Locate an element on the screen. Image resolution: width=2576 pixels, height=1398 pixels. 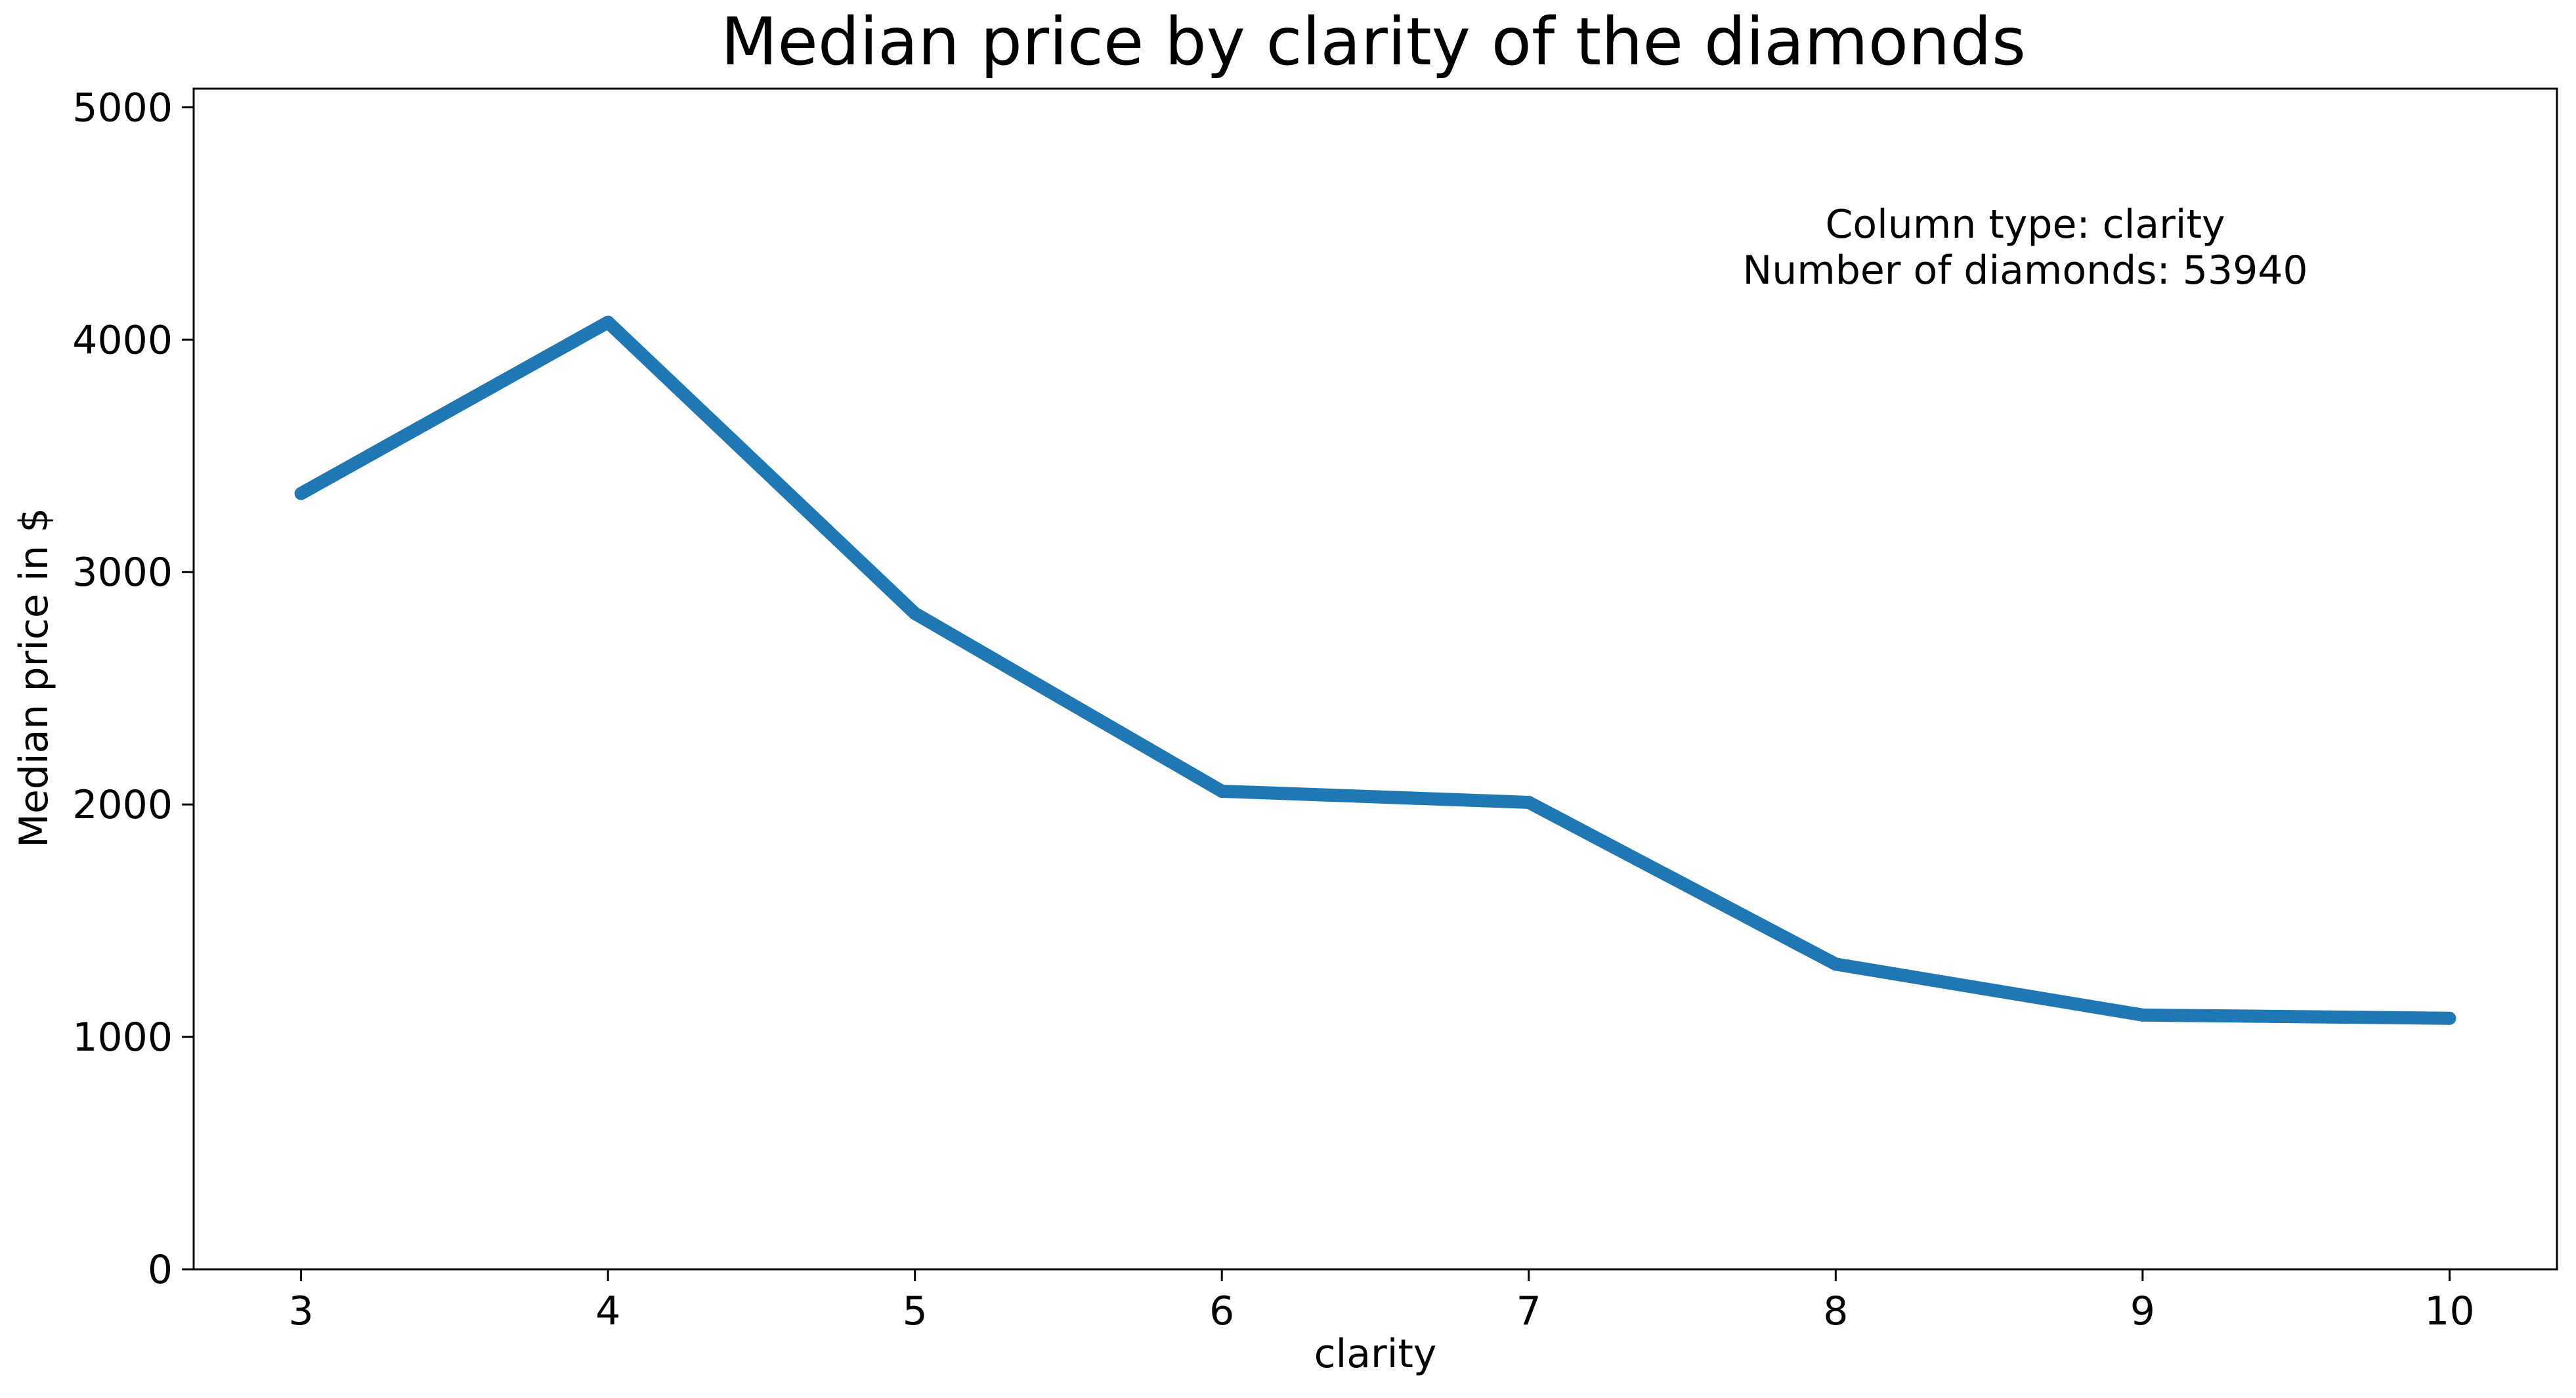
x-axis-label: clarity is located at coordinates (1375, 1354).